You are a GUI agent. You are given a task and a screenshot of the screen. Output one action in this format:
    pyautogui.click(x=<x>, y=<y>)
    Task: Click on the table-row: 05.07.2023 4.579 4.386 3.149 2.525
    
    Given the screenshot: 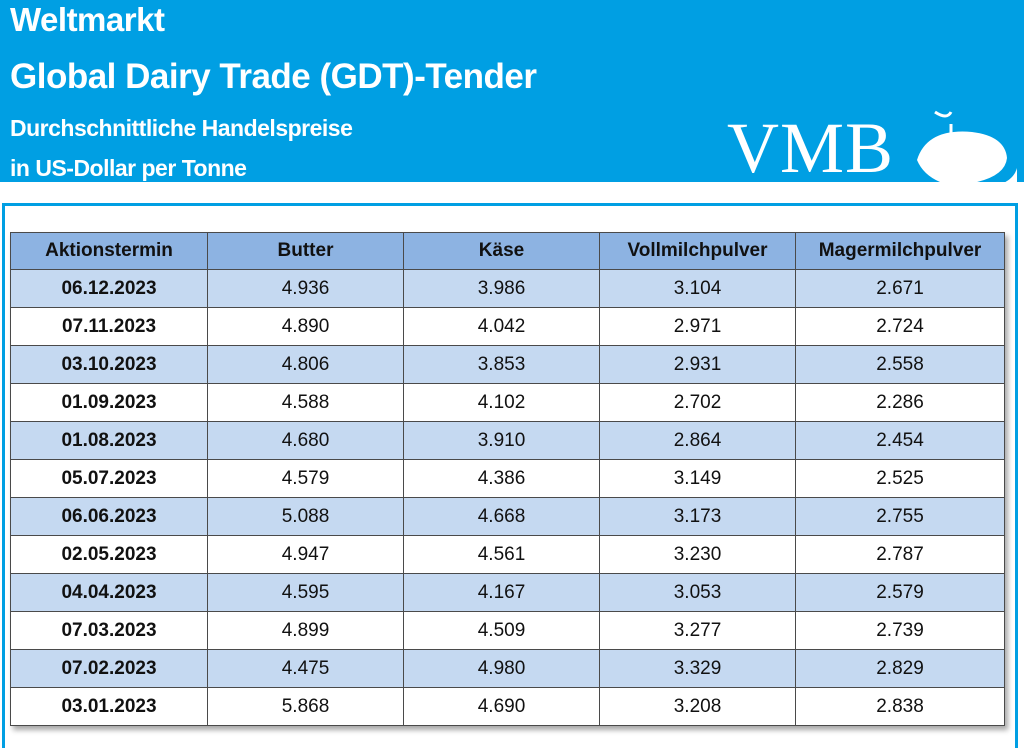 What is the action you would take?
    pyautogui.click(x=507, y=478)
    